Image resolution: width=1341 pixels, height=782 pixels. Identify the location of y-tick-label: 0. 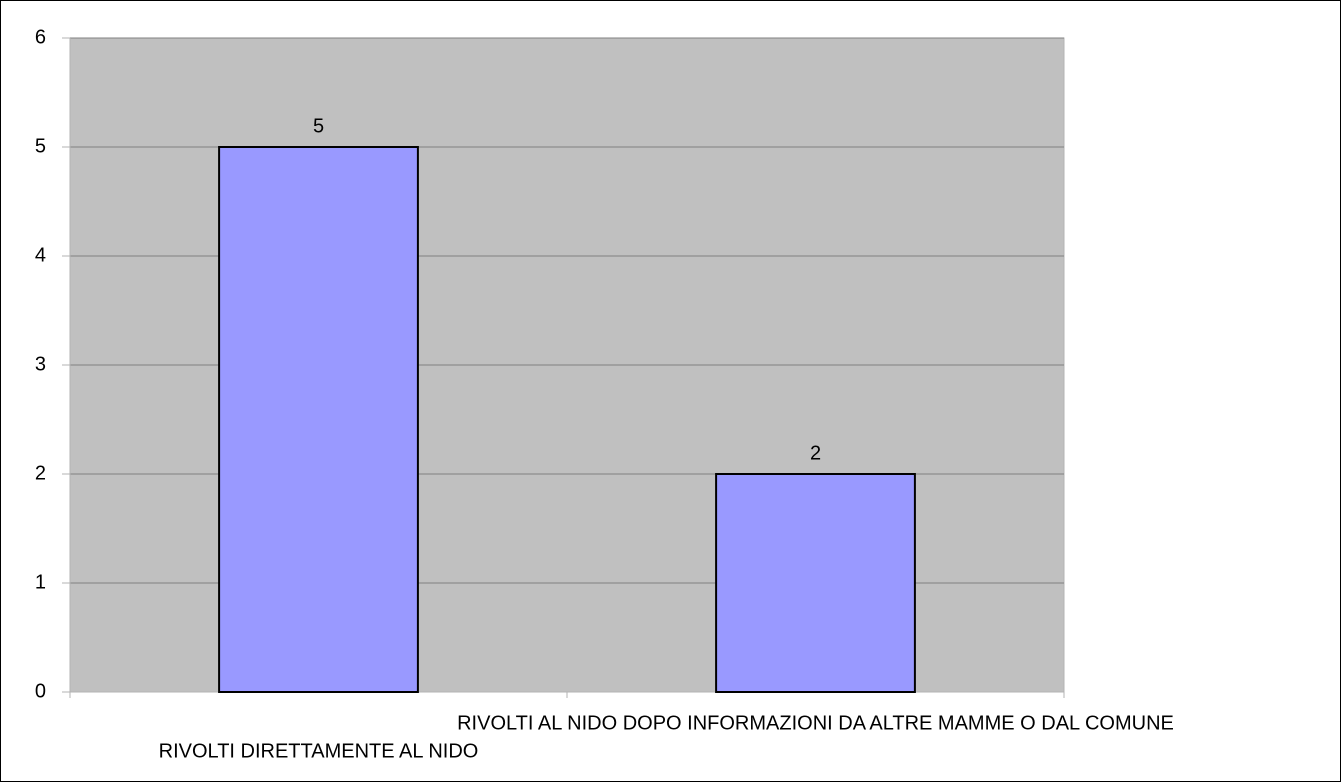
(40, 691).